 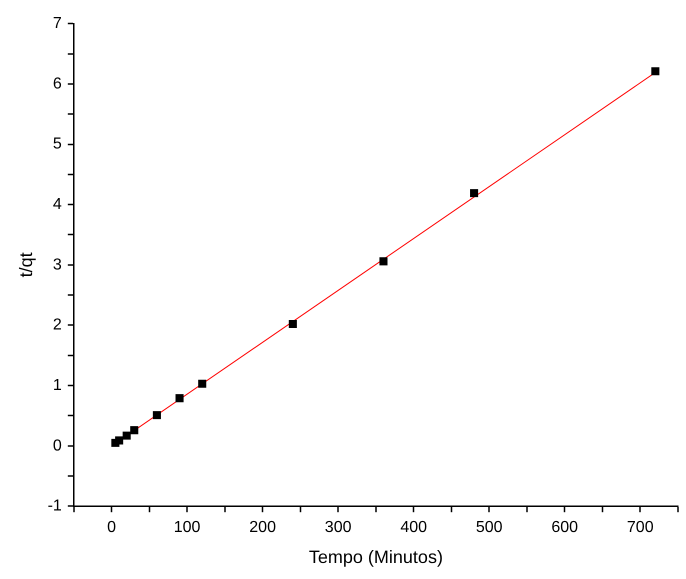 What do you see at coordinates (414, 527) in the screenshot?
I see `x-tick-label: 400` at bounding box center [414, 527].